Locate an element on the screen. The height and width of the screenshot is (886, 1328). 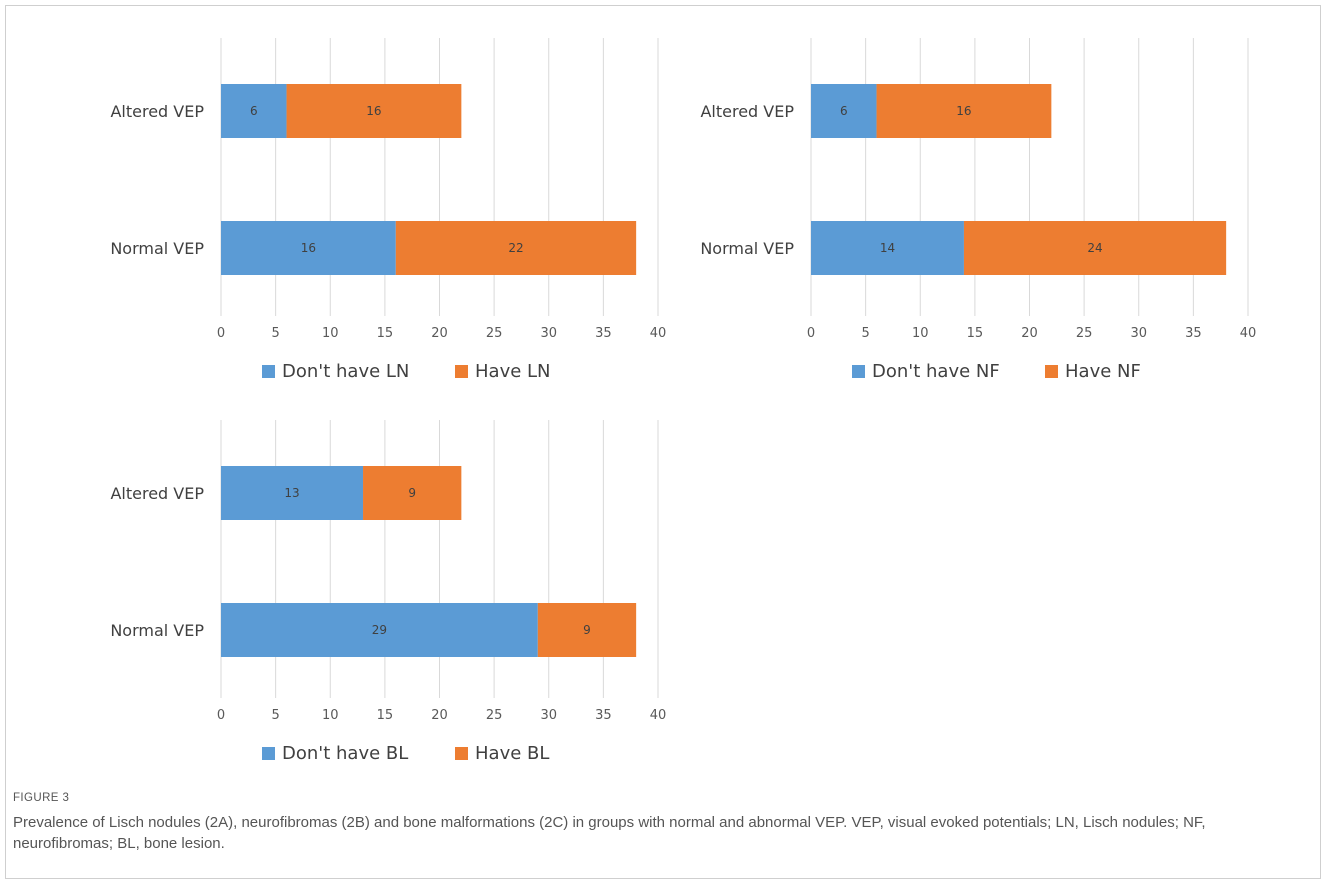
bar-value-label: 14 is located at coordinates (887, 248).